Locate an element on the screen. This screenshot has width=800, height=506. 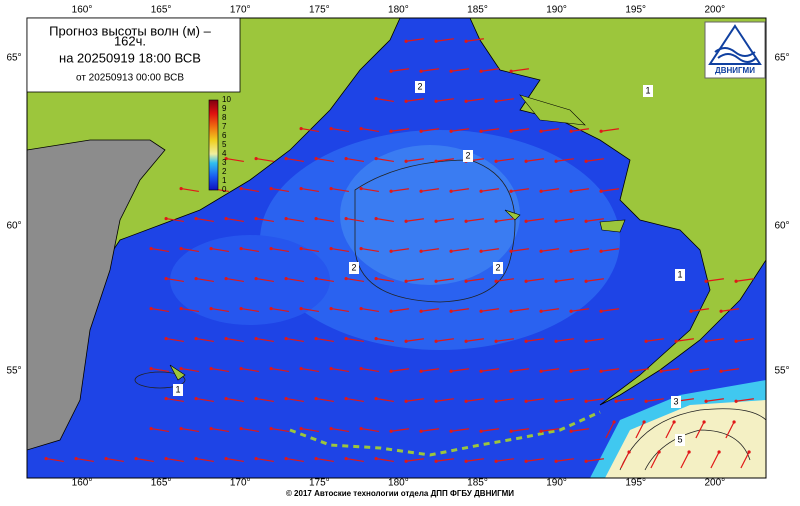
lon-label: 190° is located at coordinates (556, 10).